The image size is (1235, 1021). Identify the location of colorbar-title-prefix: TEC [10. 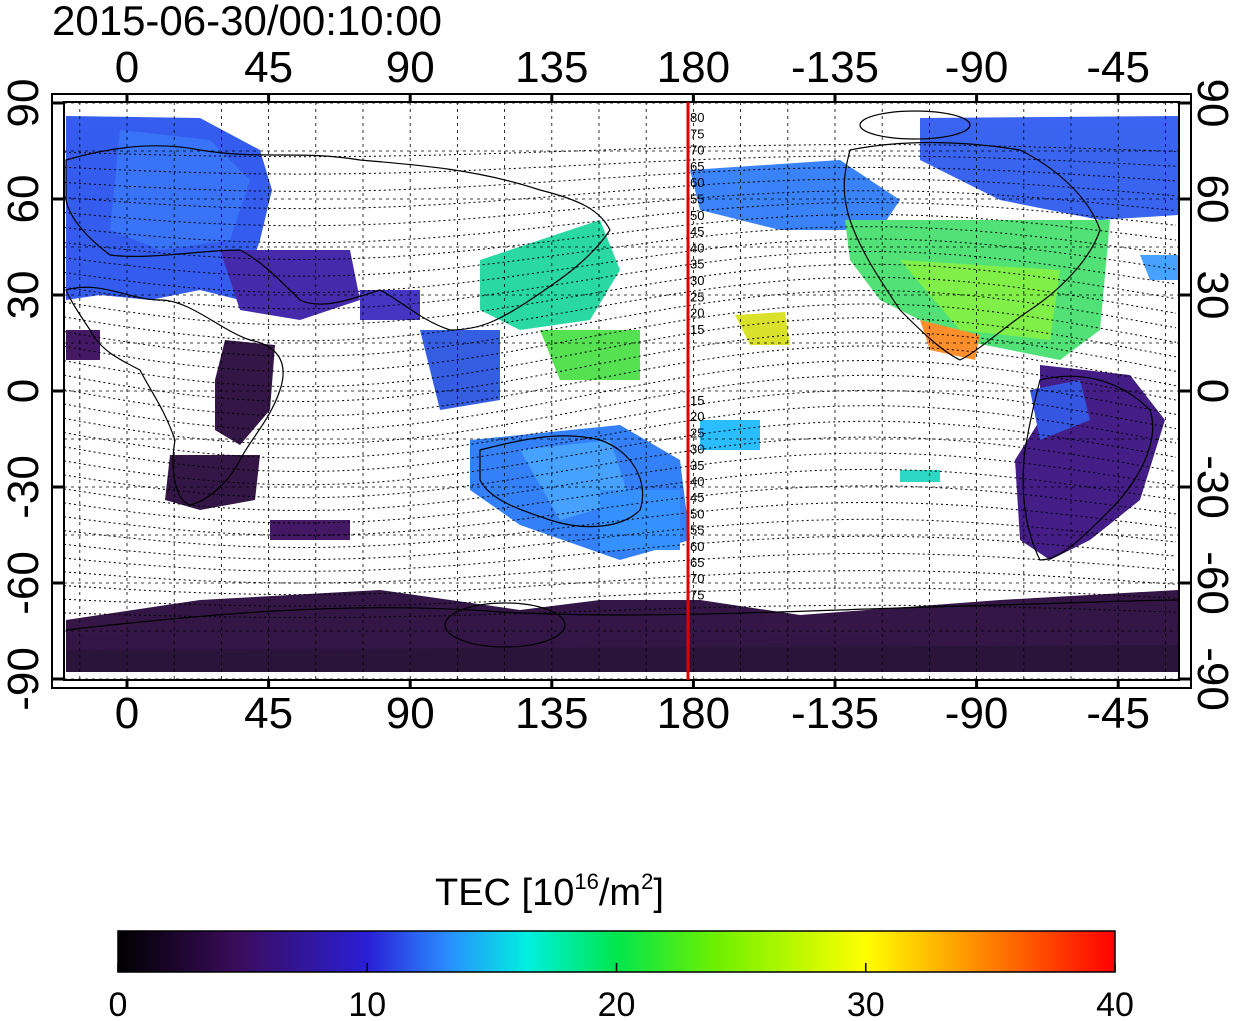
(504, 893).